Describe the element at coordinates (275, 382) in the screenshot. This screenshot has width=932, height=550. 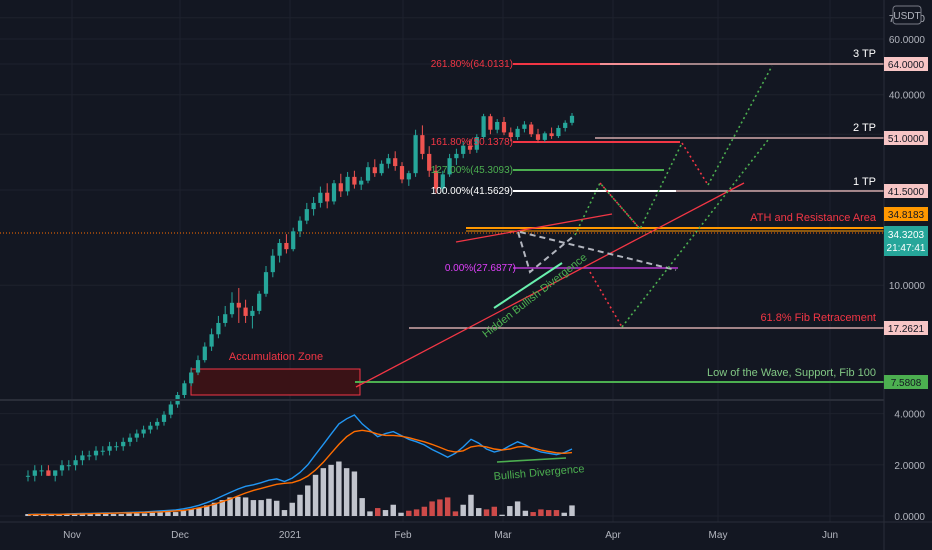
I see `accumulation-zone-box` at that location.